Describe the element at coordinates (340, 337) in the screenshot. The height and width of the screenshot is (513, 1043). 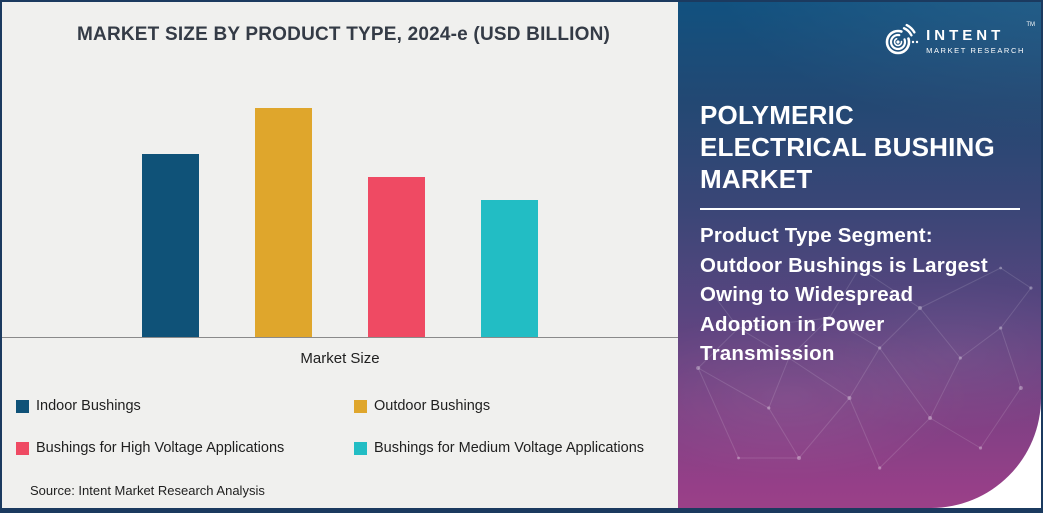
I see `x-axis-line` at that location.